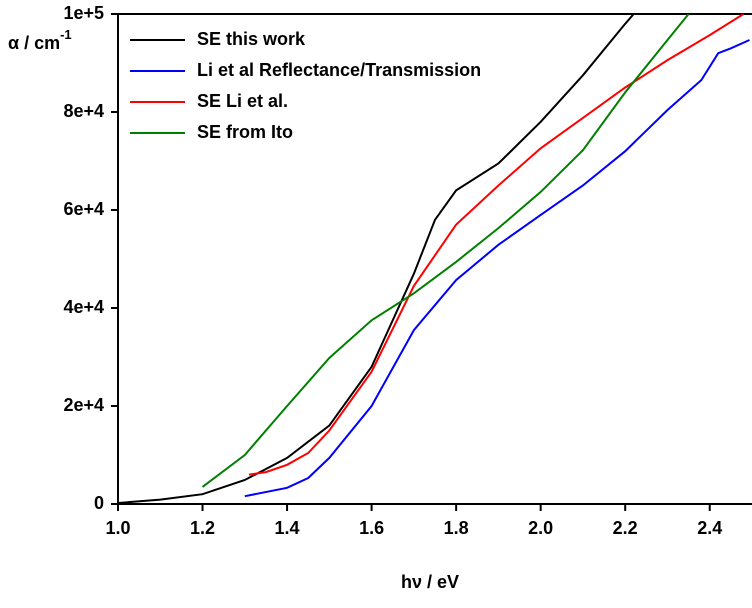  What do you see at coordinates (625, 528) in the screenshot?
I see `x-tick-label: 2.2` at bounding box center [625, 528].